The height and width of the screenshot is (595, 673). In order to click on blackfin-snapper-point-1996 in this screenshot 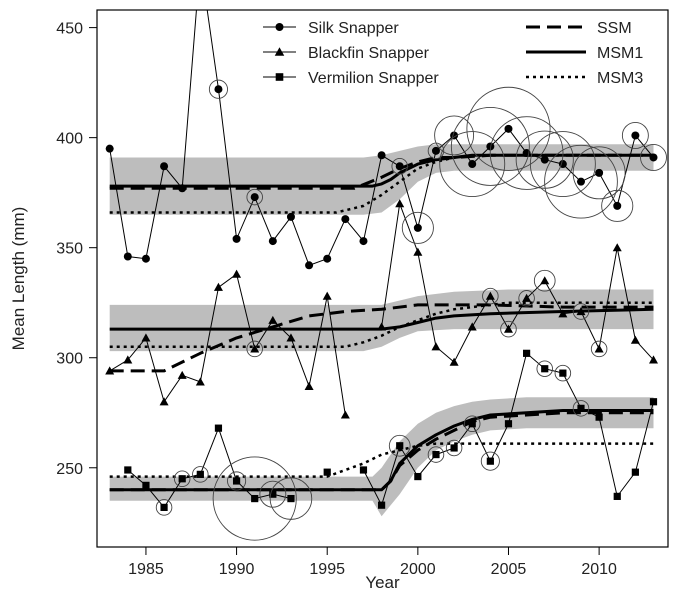, I will do `click(345, 414)`.